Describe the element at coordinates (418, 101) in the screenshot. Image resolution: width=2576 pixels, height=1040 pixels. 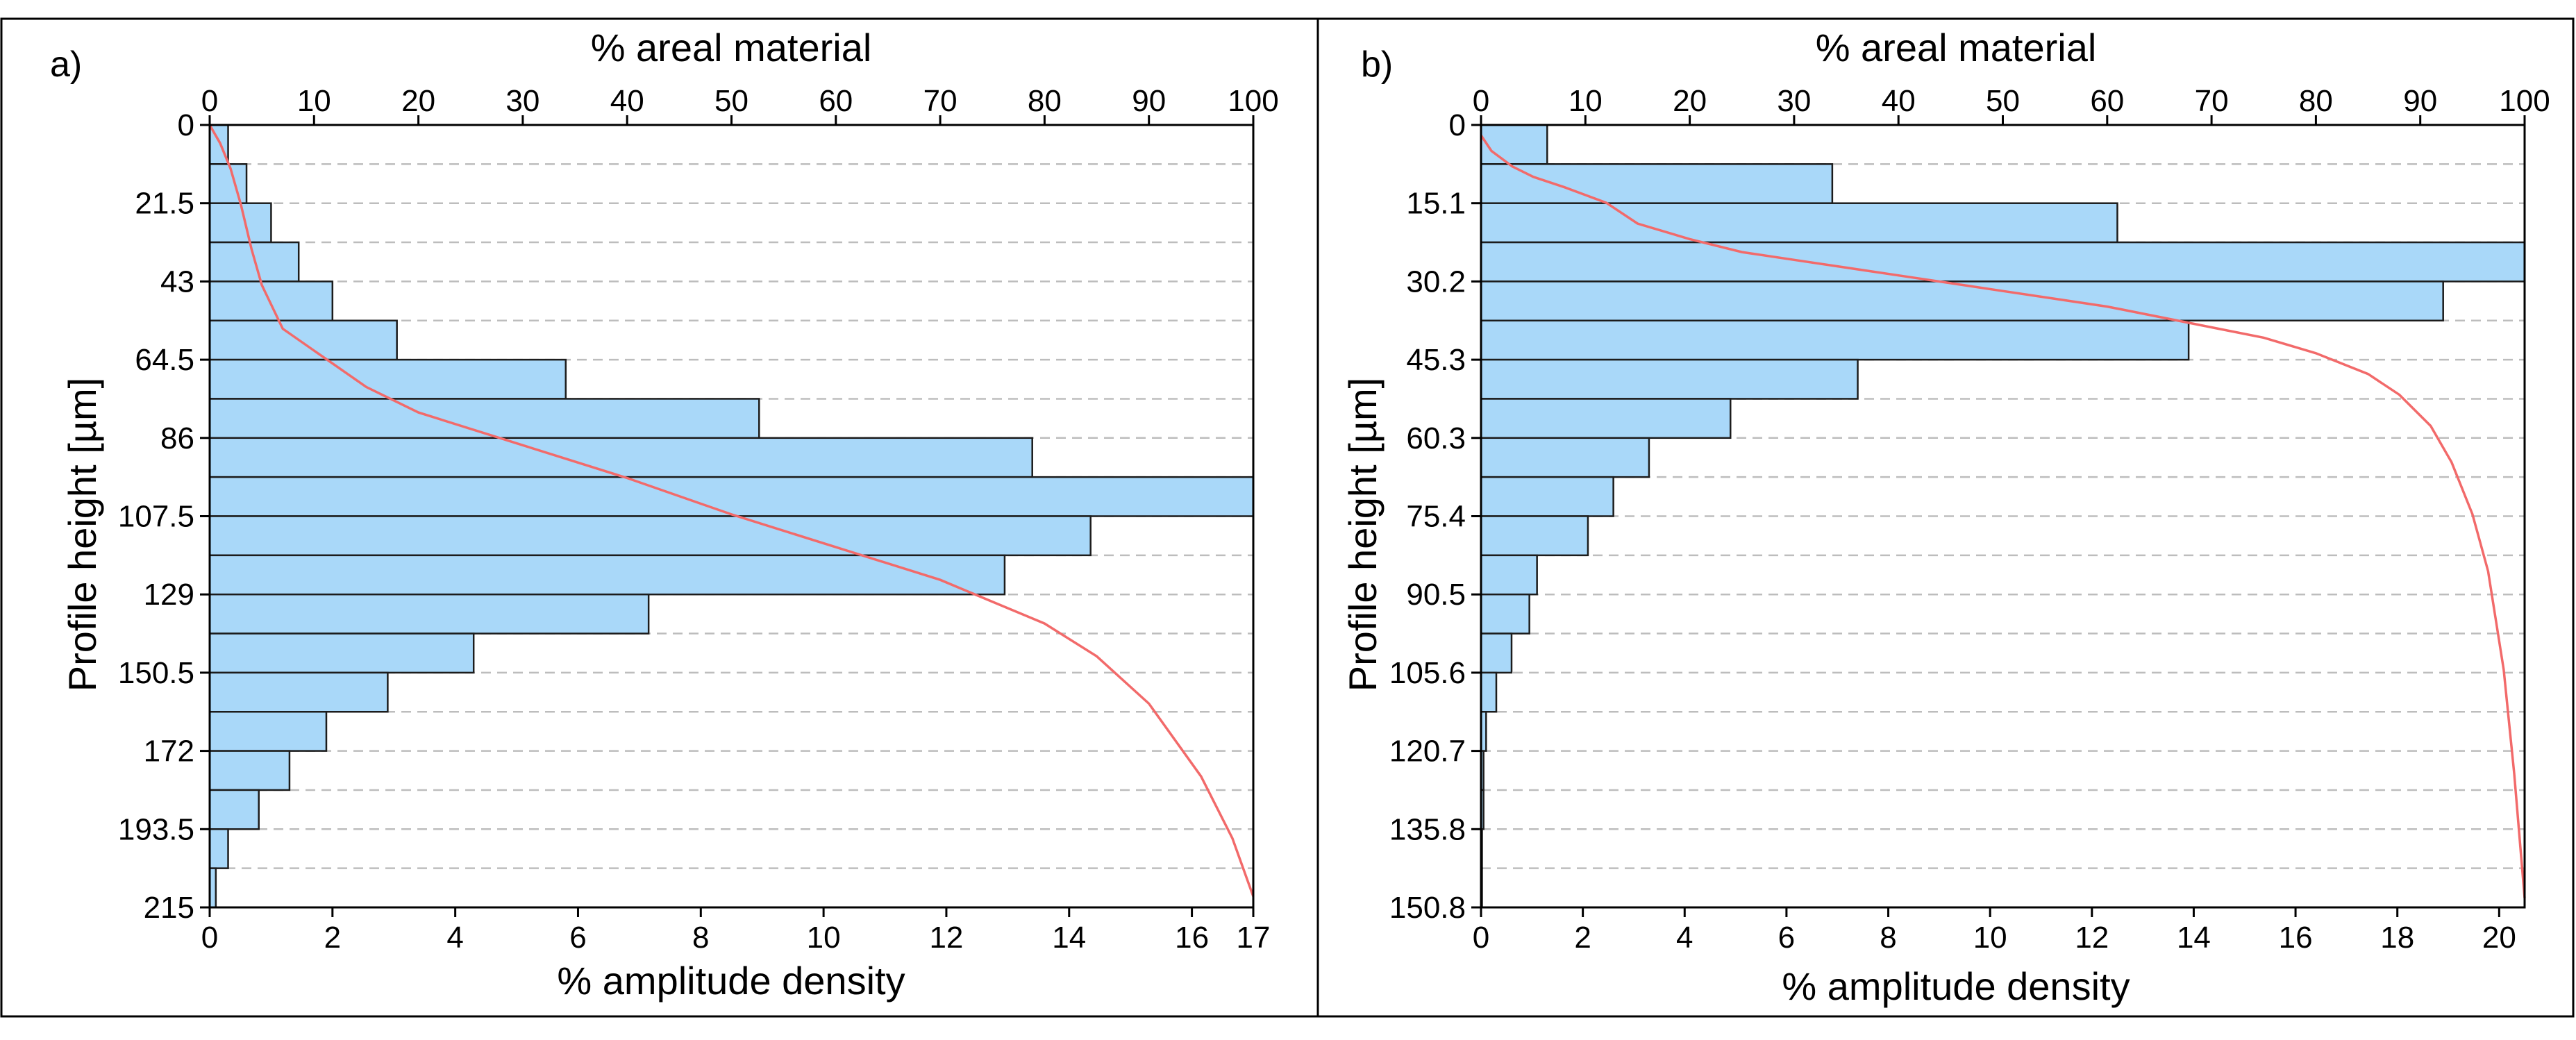
I see `top-axis-tick-label: 20` at that location.